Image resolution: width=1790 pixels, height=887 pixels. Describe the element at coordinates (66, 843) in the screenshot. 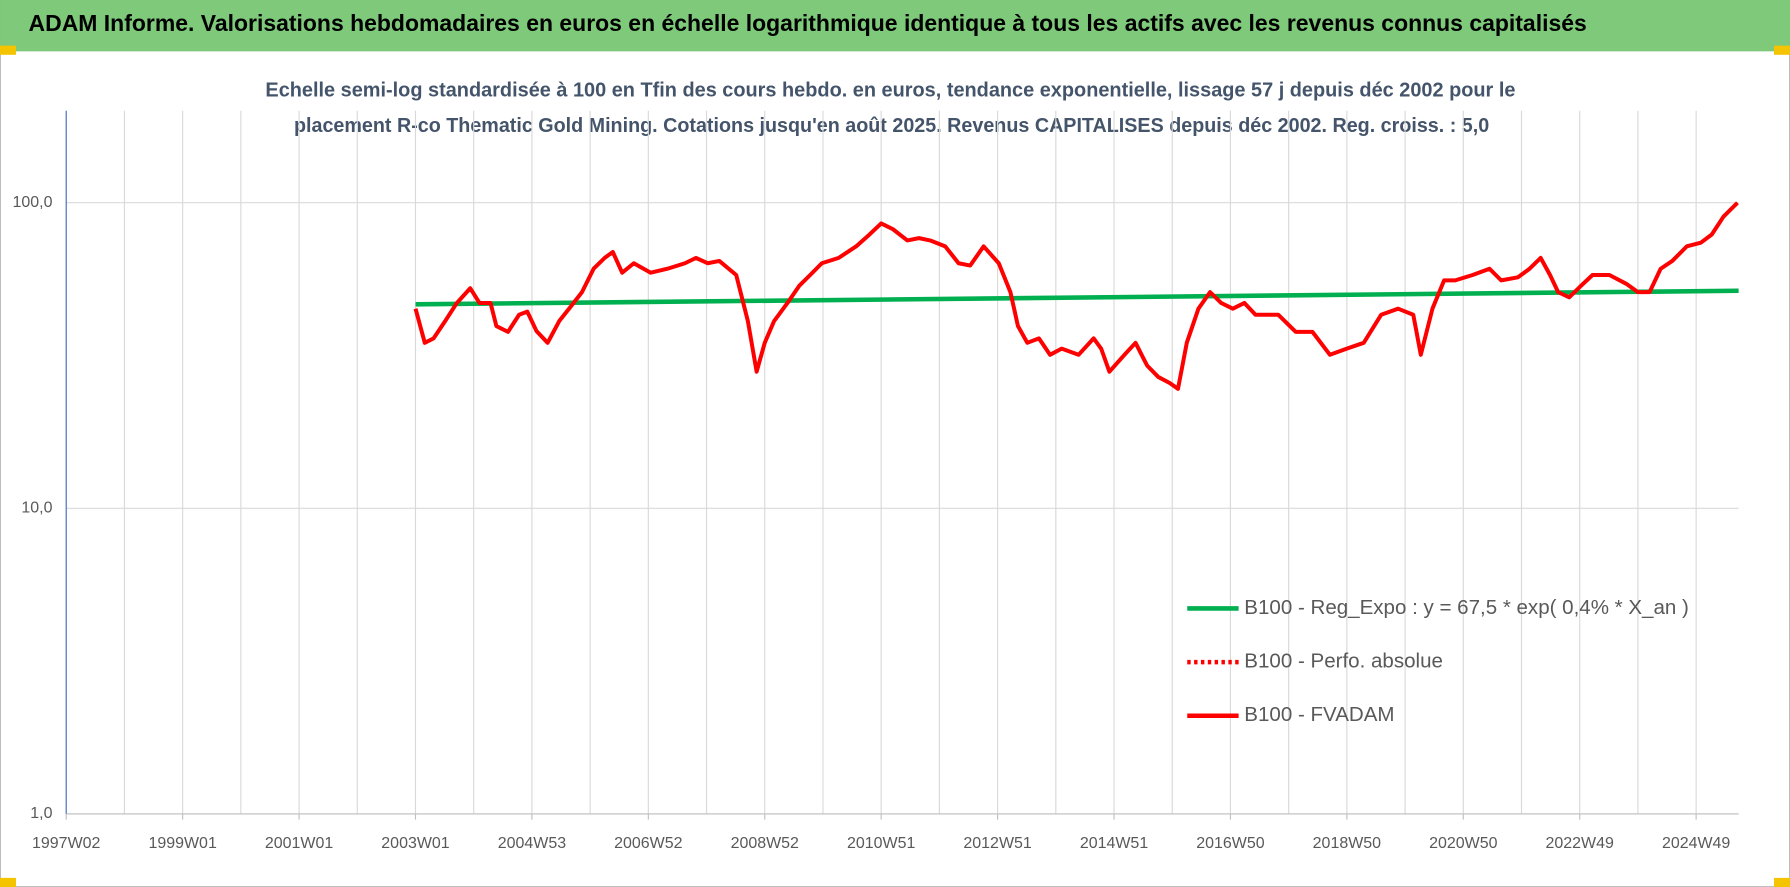

I see `x-tick-label: 1997W02` at that location.